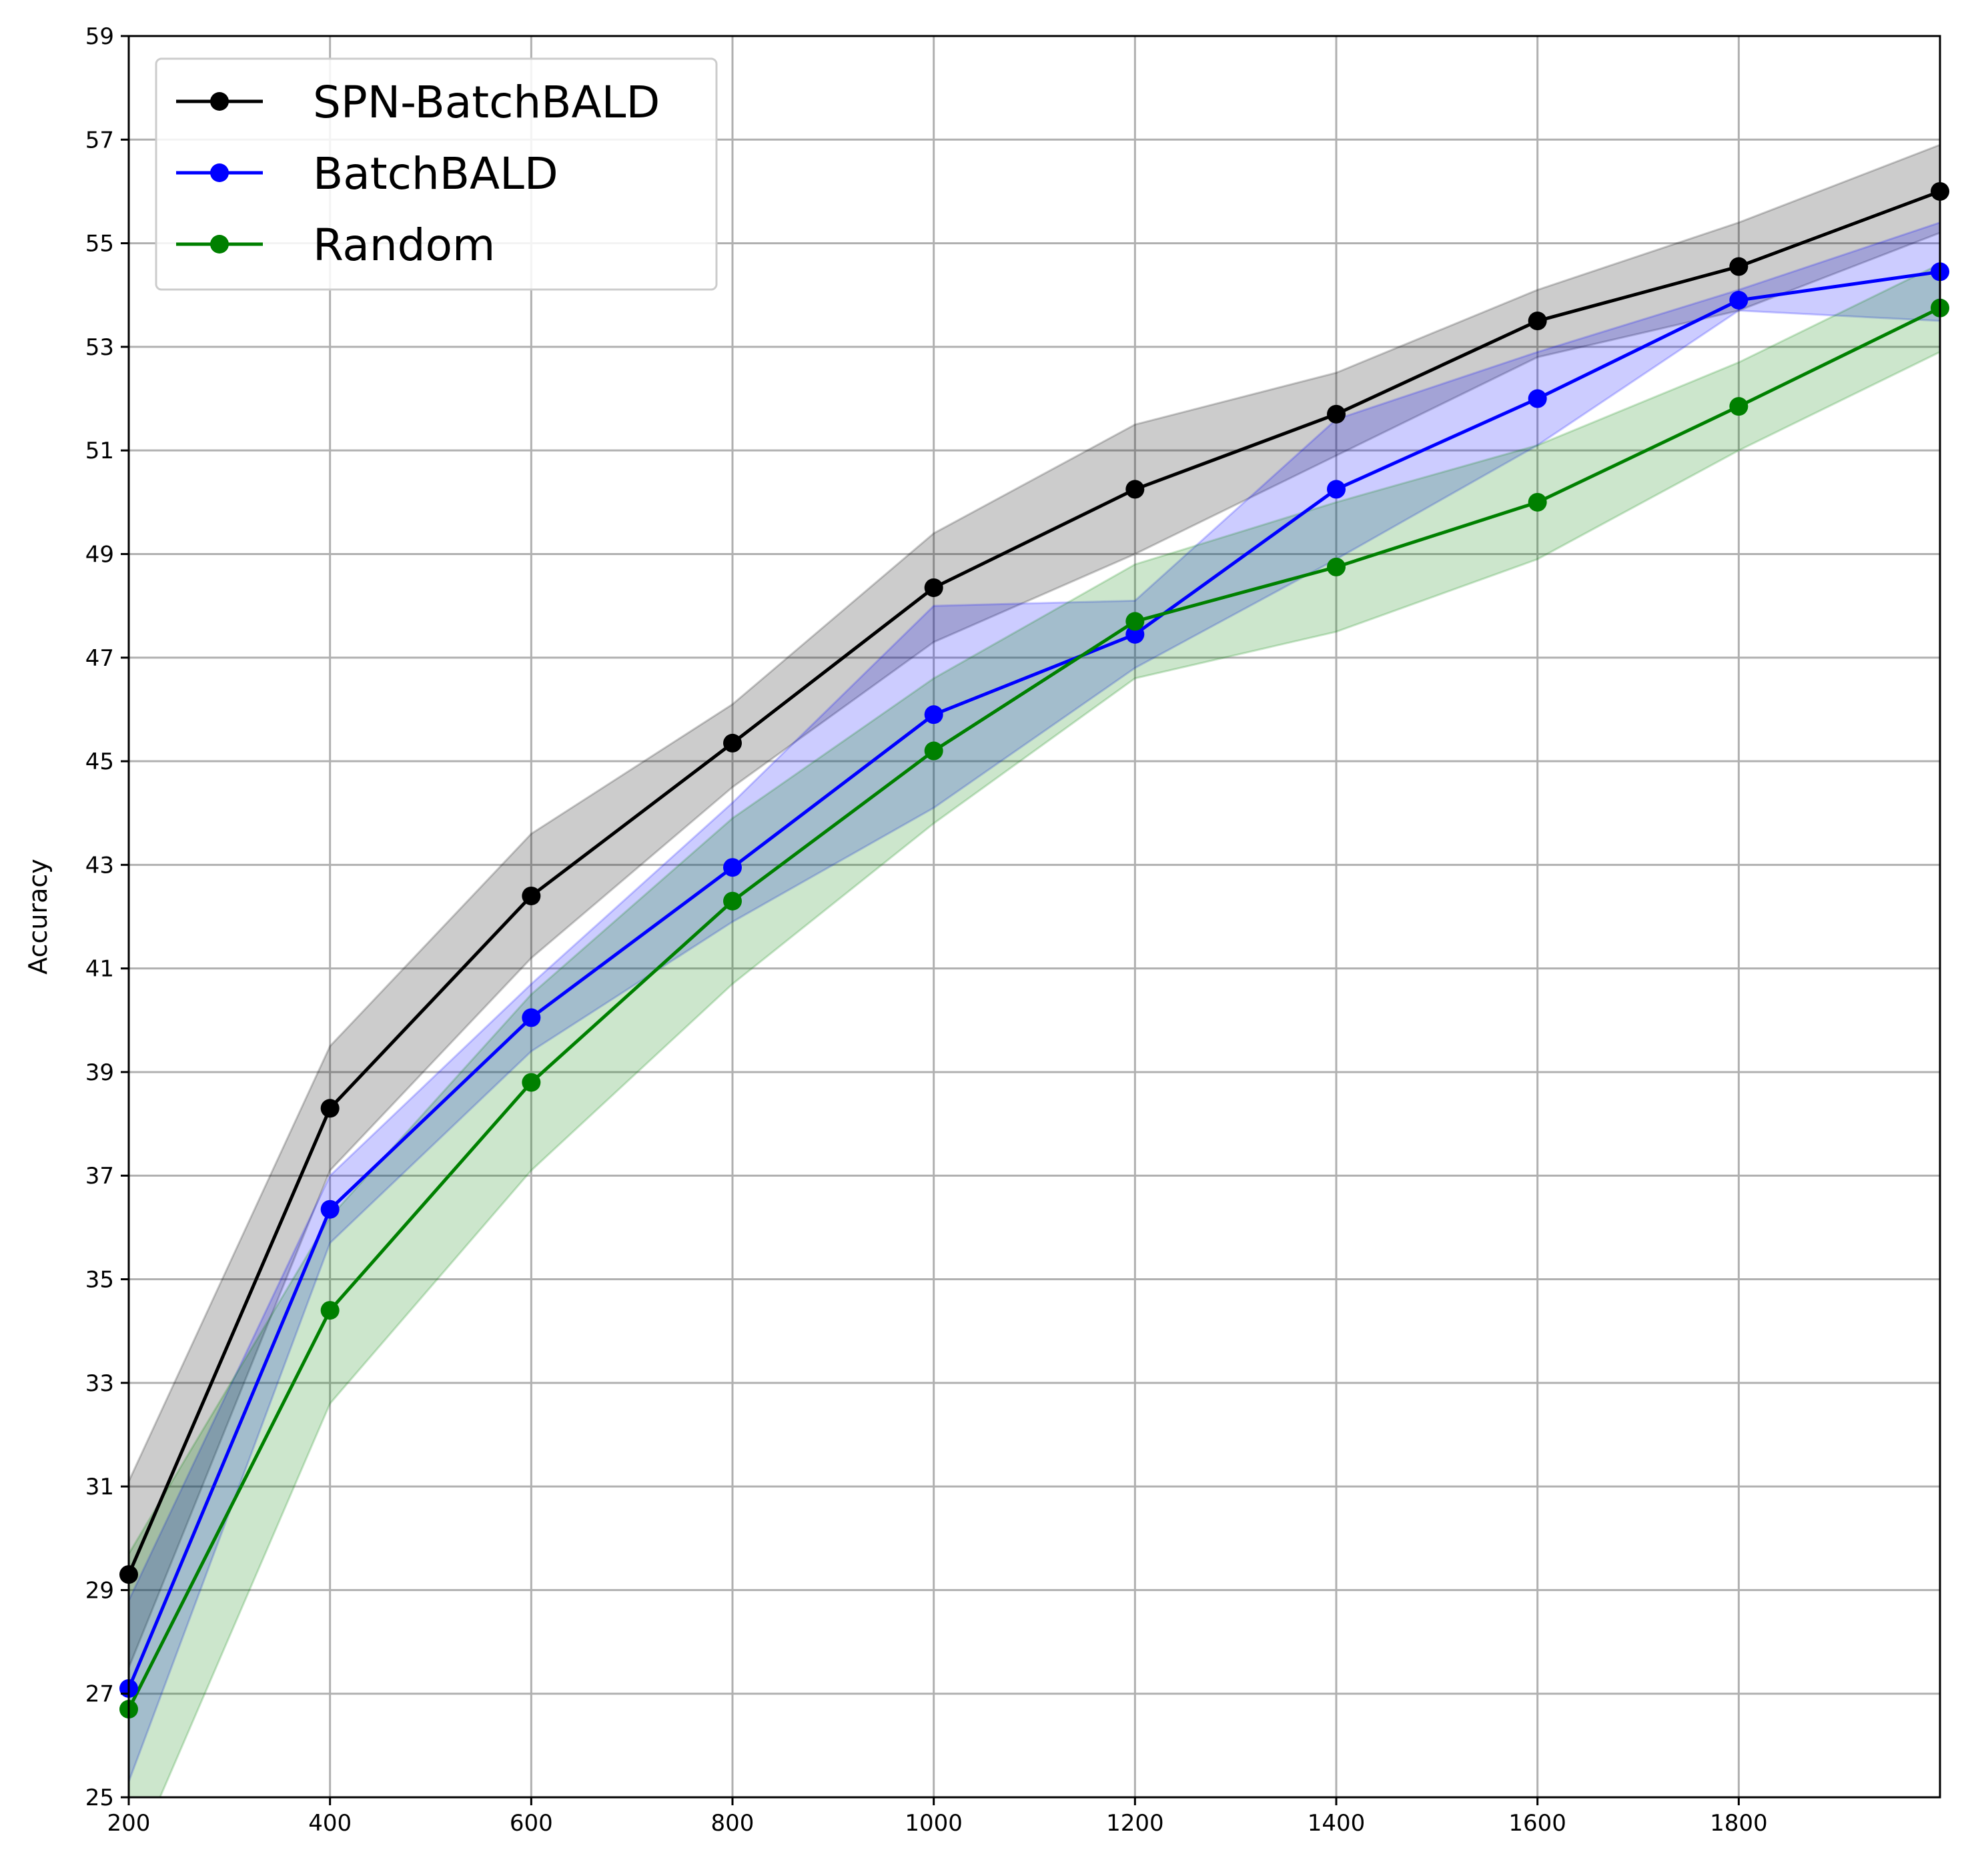  Describe the element at coordinates (487, 102) in the screenshot. I see `legend-label: SPN-BatchBALD` at that location.